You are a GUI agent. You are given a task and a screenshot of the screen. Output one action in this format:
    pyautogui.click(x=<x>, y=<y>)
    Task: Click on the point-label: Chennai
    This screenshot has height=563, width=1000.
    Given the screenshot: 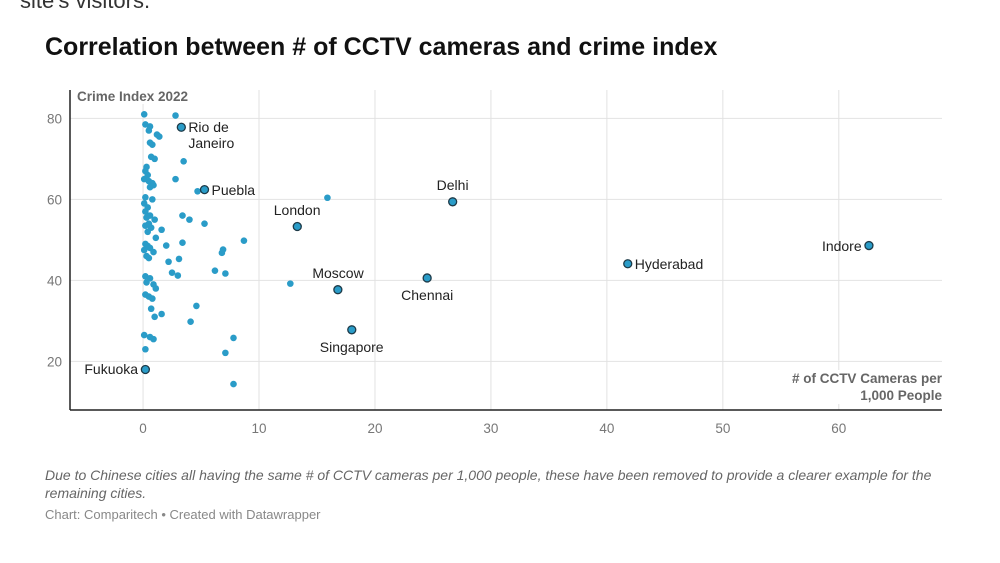 What is the action you would take?
    pyautogui.click(x=427, y=294)
    